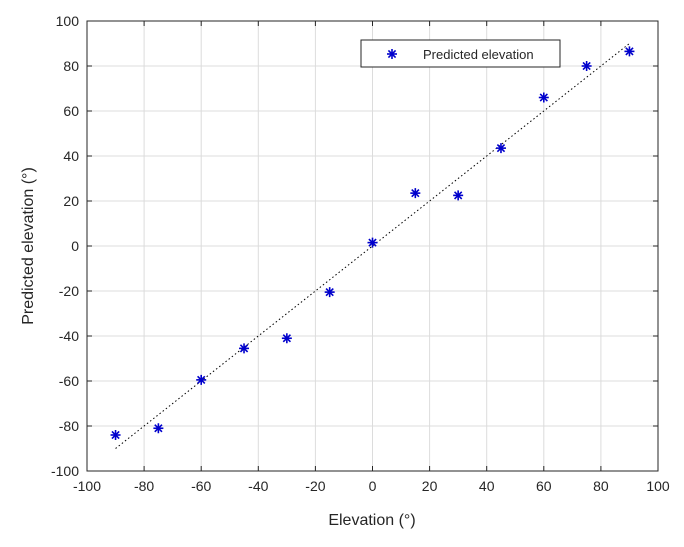  I want to click on y-tick-label: 20, so click(71, 201).